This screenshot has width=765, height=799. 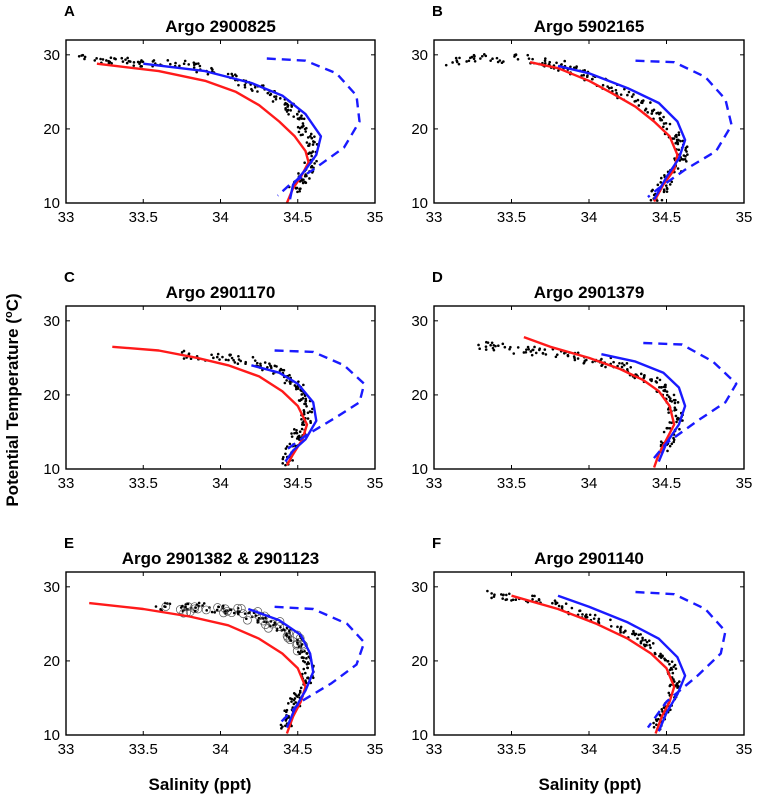 I want to click on x-tick-label: 34.5, so click(x=666, y=749).